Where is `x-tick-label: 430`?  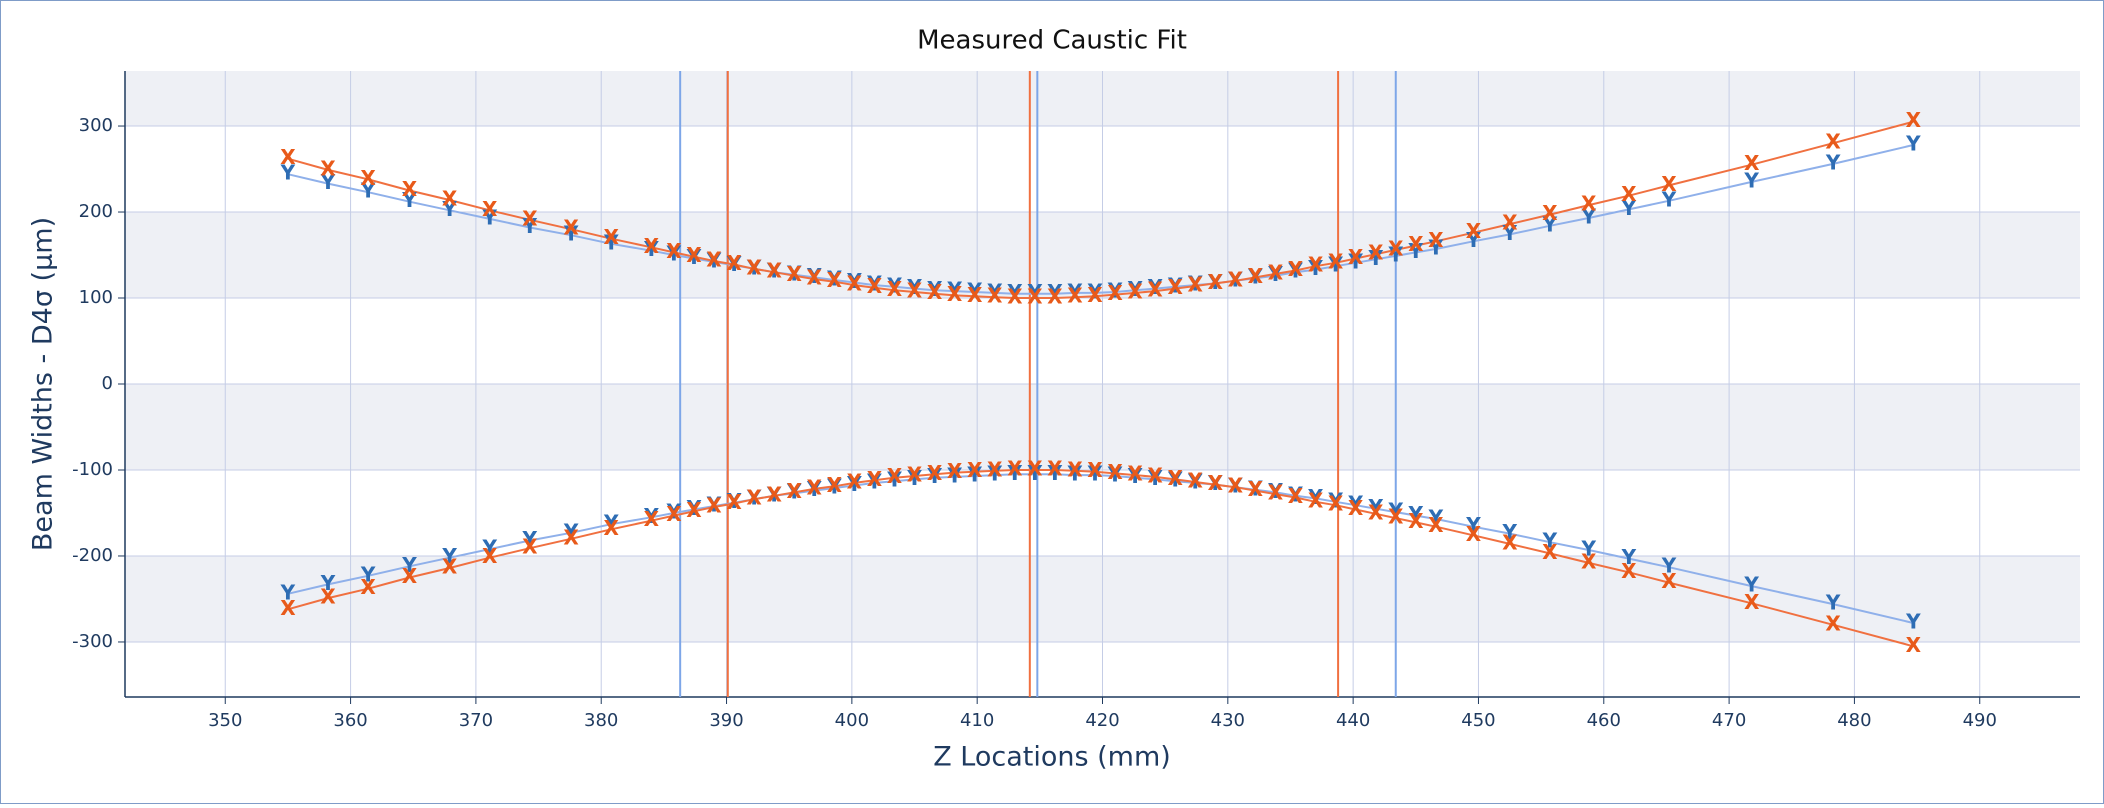
x-tick-label: 430 is located at coordinates (1228, 720).